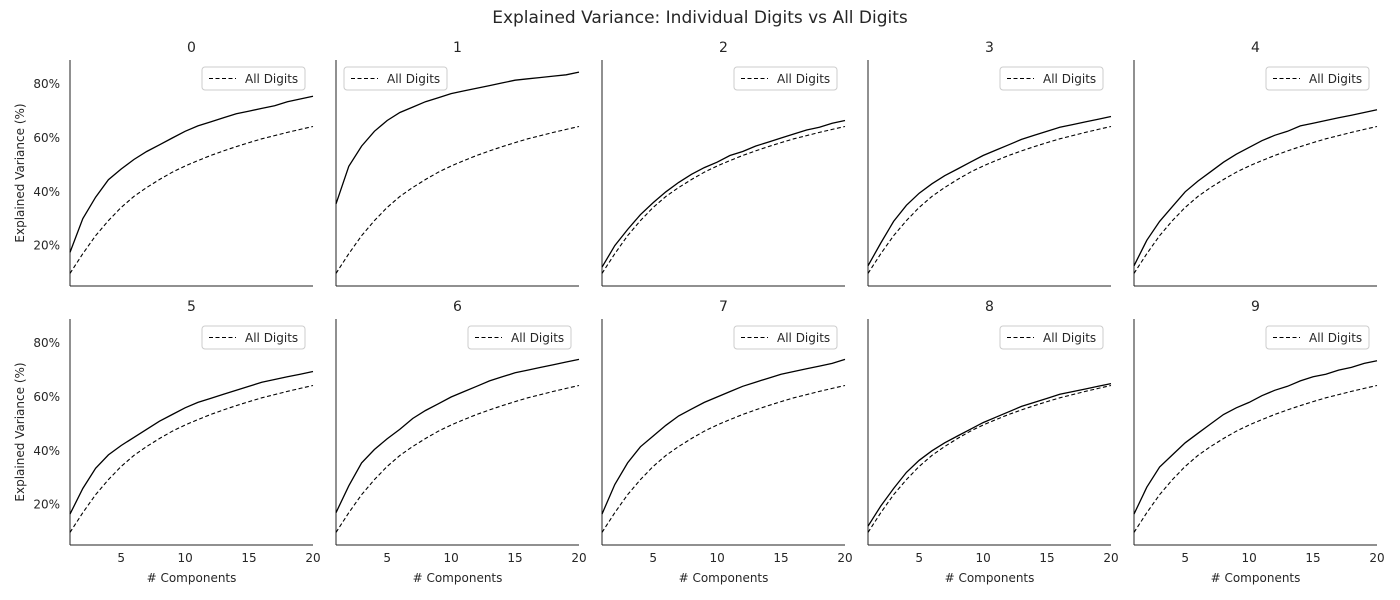  I want to click on panel-title: 6, so click(457, 307).